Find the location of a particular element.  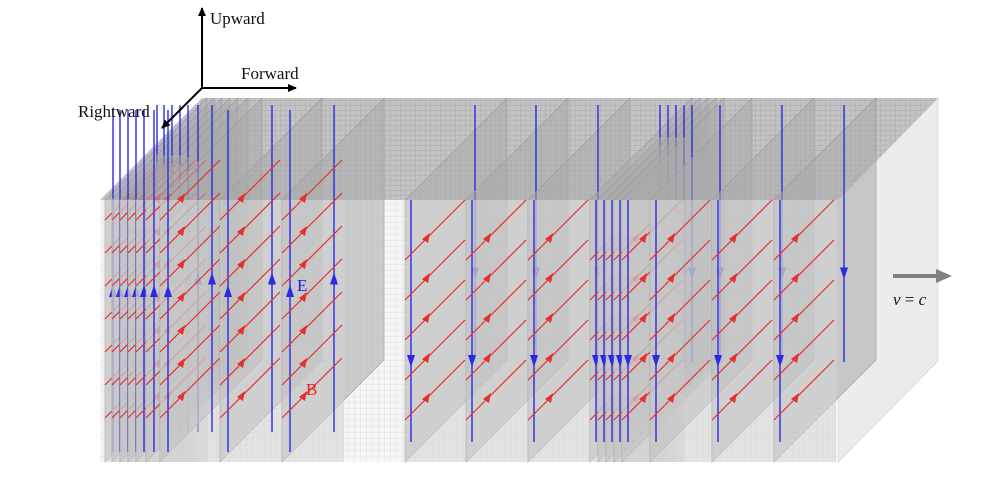

velocity-equals: = is located at coordinates (910, 299).